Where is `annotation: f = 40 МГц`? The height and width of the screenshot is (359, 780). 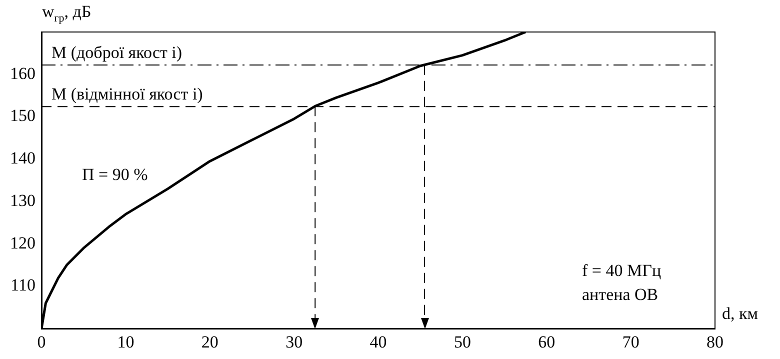 annotation: f = 40 МГц is located at coordinates (622, 270).